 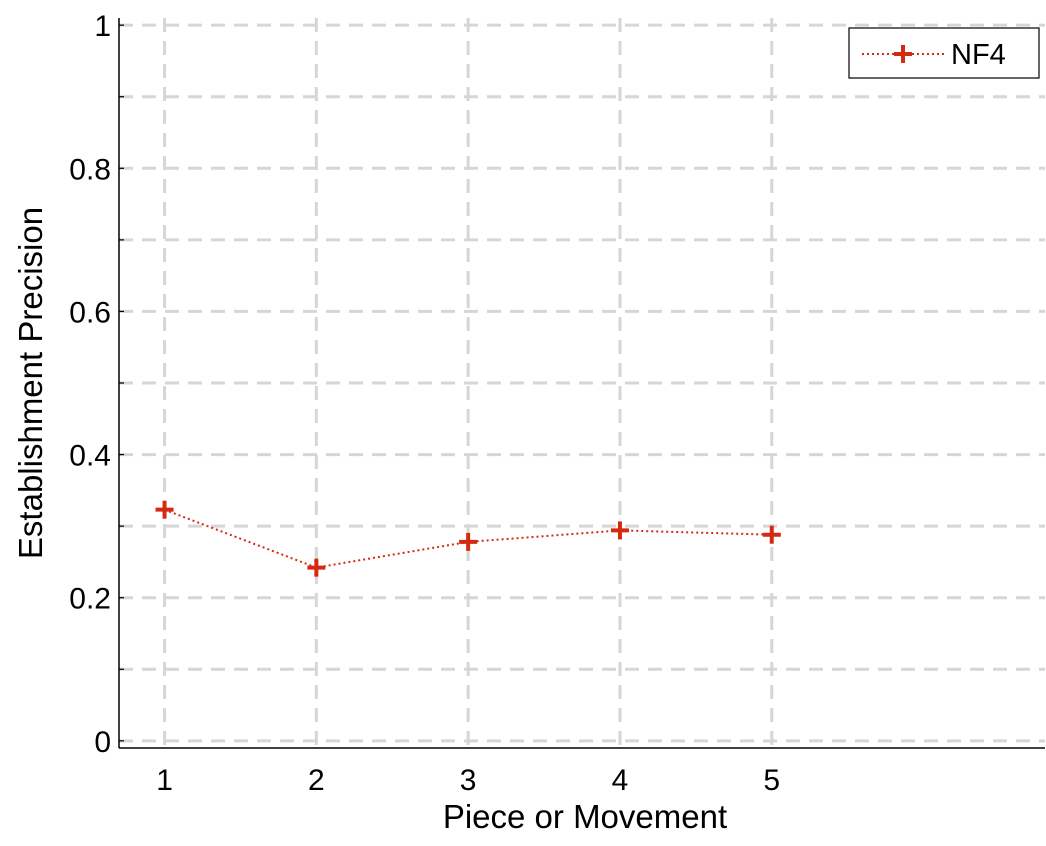 I want to click on y-tick-label: 0, so click(x=102, y=742).